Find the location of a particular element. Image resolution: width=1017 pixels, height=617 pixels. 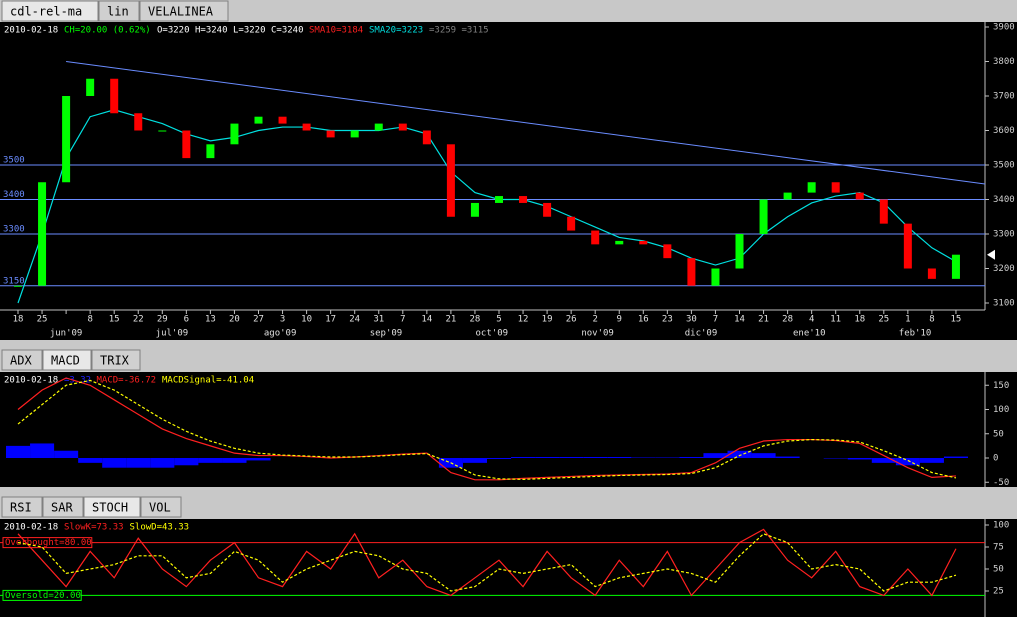

x-tick-label: 11 is located at coordinates (835, 320).